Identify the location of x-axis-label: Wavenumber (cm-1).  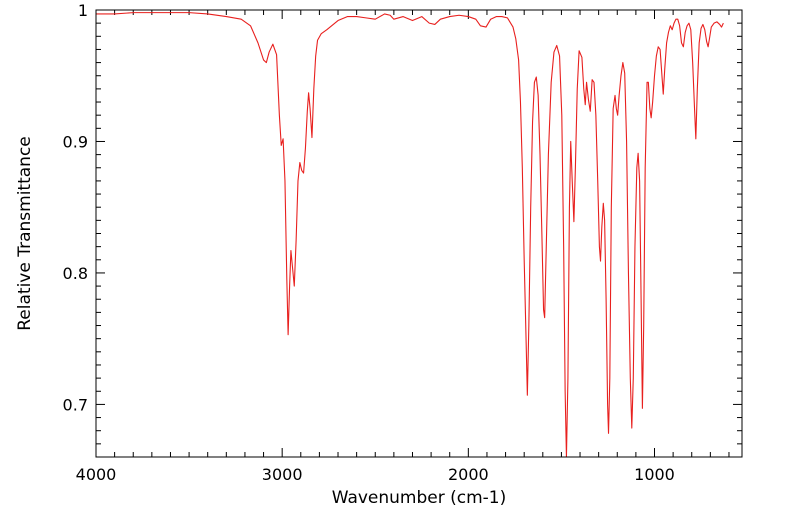
(419, 498).